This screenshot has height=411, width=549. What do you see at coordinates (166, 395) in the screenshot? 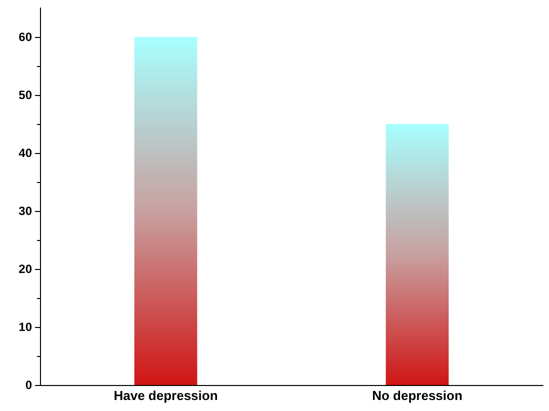
I see `x-tick-label: Have depression` at bounding box center [166, 395].